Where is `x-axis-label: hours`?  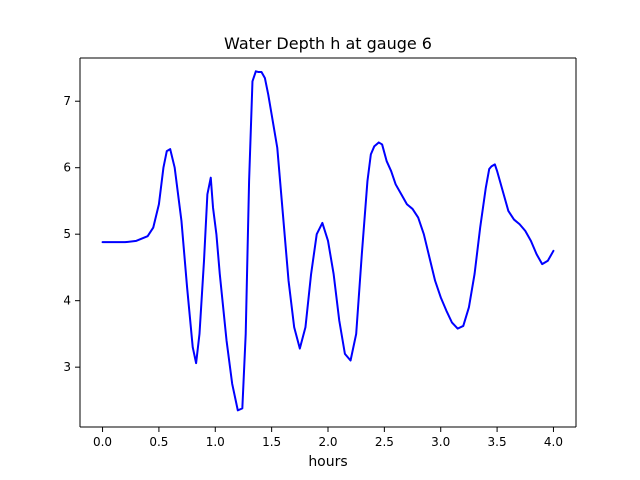 x-axis-label: hours is located at coordinates (327, 462).